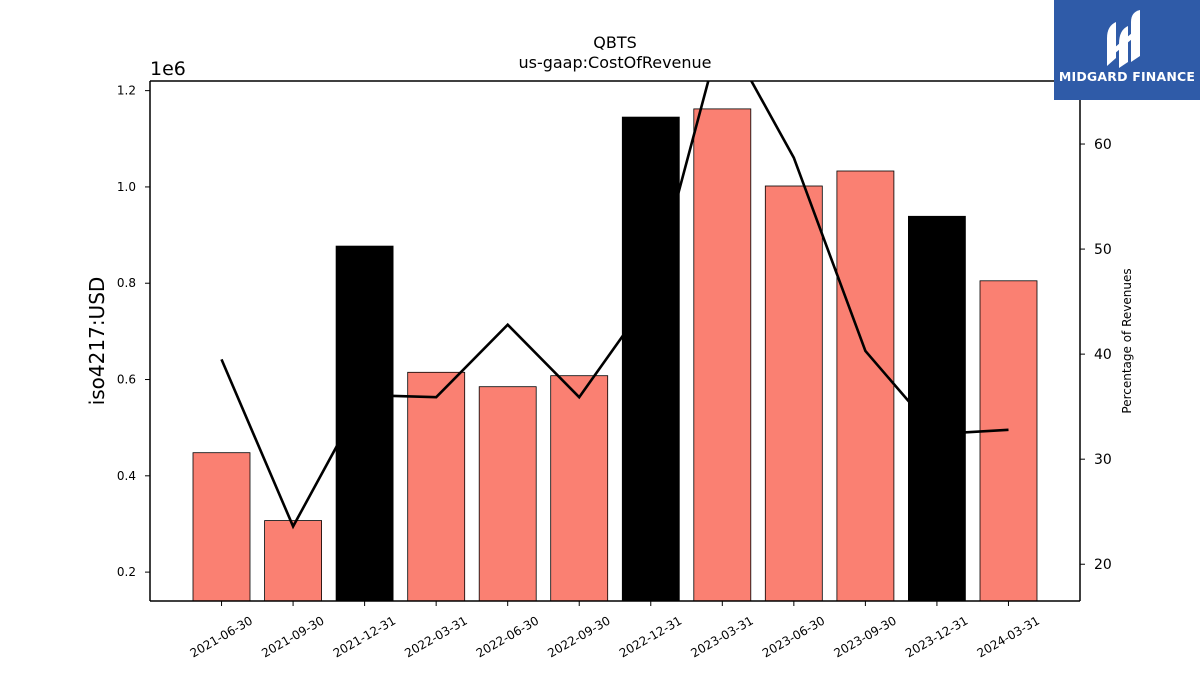  I want to click on y-tick-label: 0.2, so click(126, 572).